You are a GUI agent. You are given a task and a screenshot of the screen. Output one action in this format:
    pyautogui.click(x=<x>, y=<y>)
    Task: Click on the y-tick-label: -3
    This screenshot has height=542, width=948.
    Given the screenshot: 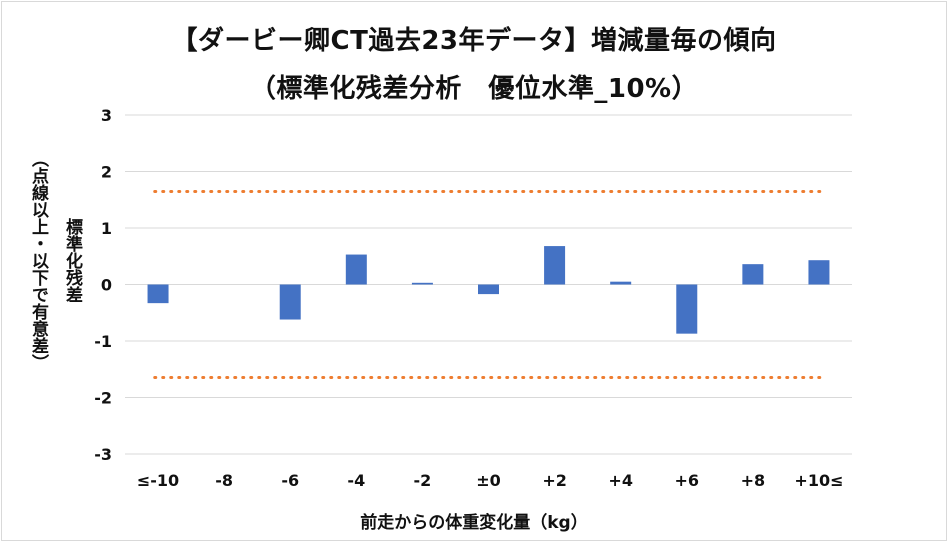 What is the action you would take?
    pyautogui.click(x=103, y=454)
    